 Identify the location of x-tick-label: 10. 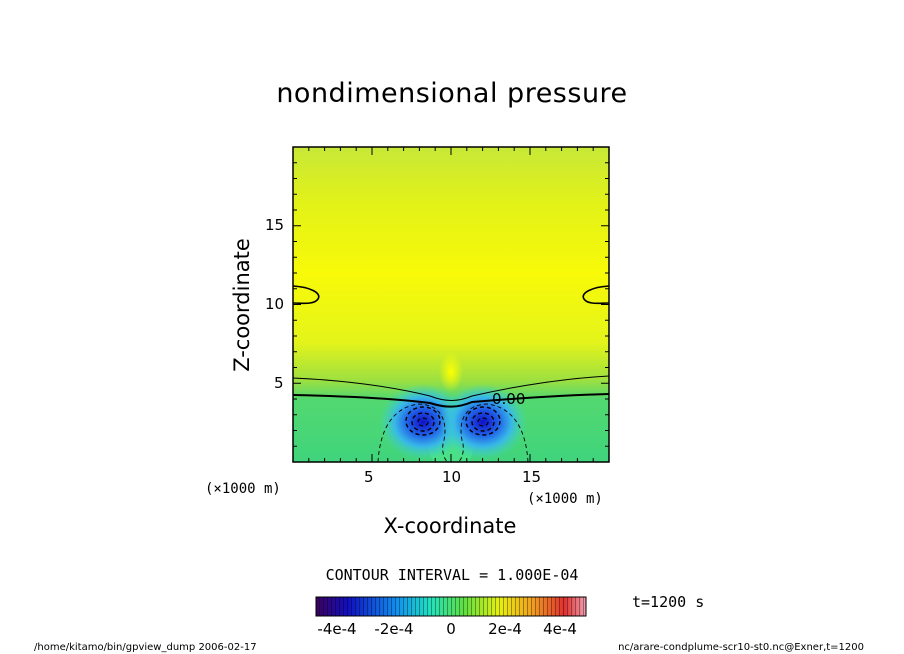
(452, 477).